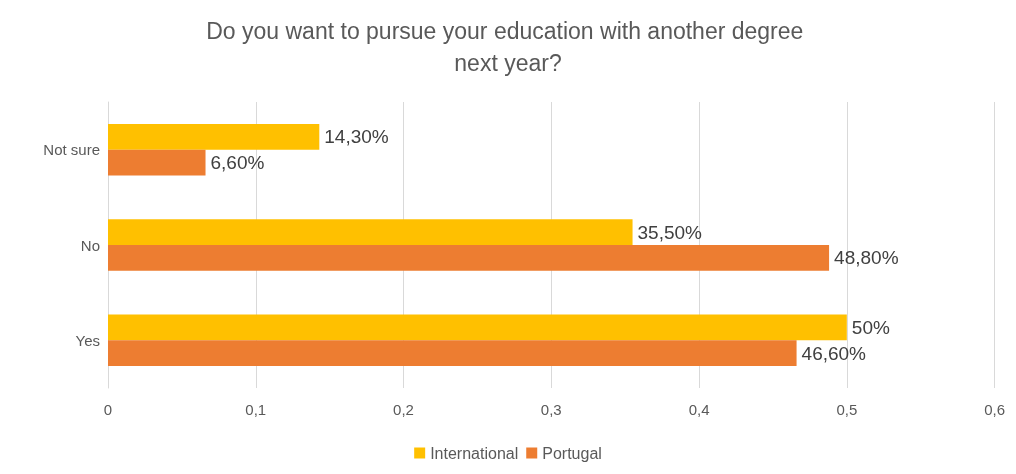  What do you see at coordinates (994, 409) in the screenshot?
I see `x-tick-label: 0,6` at bounding box center [994, 409].